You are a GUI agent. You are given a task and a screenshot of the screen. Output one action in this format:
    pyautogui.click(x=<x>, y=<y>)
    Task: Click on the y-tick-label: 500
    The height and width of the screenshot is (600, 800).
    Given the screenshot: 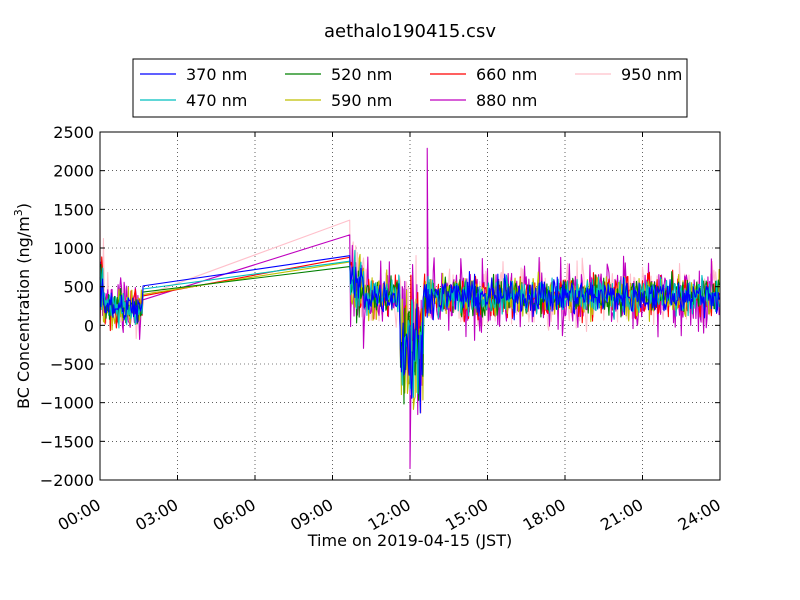 What is the action you would take?
    pyautogui.click(x=78, y=287)
    